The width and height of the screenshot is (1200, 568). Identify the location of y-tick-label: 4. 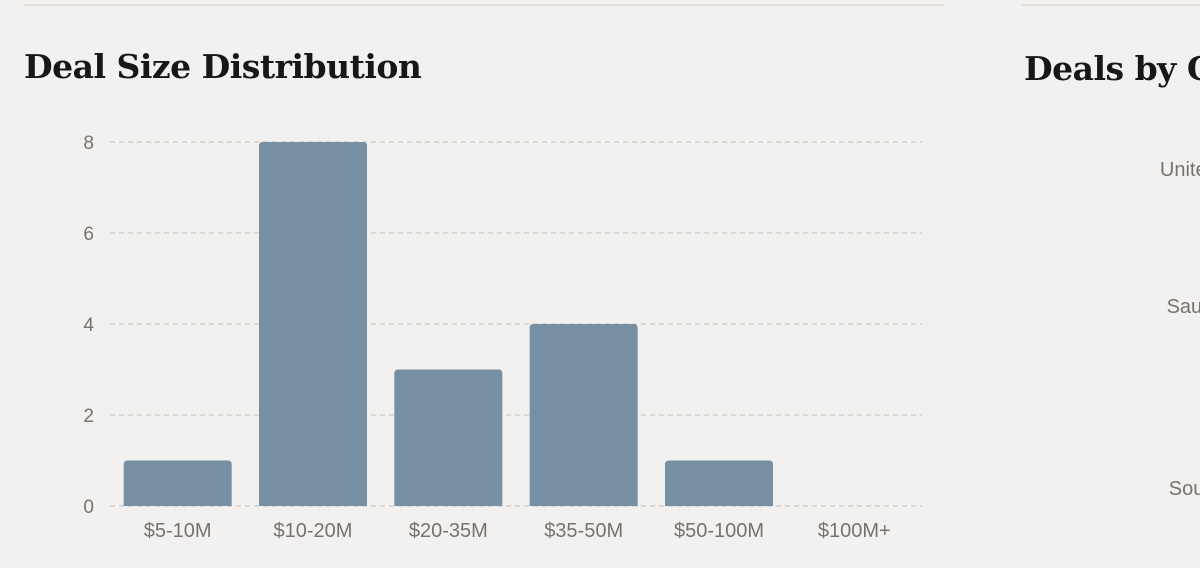
(88, 325).